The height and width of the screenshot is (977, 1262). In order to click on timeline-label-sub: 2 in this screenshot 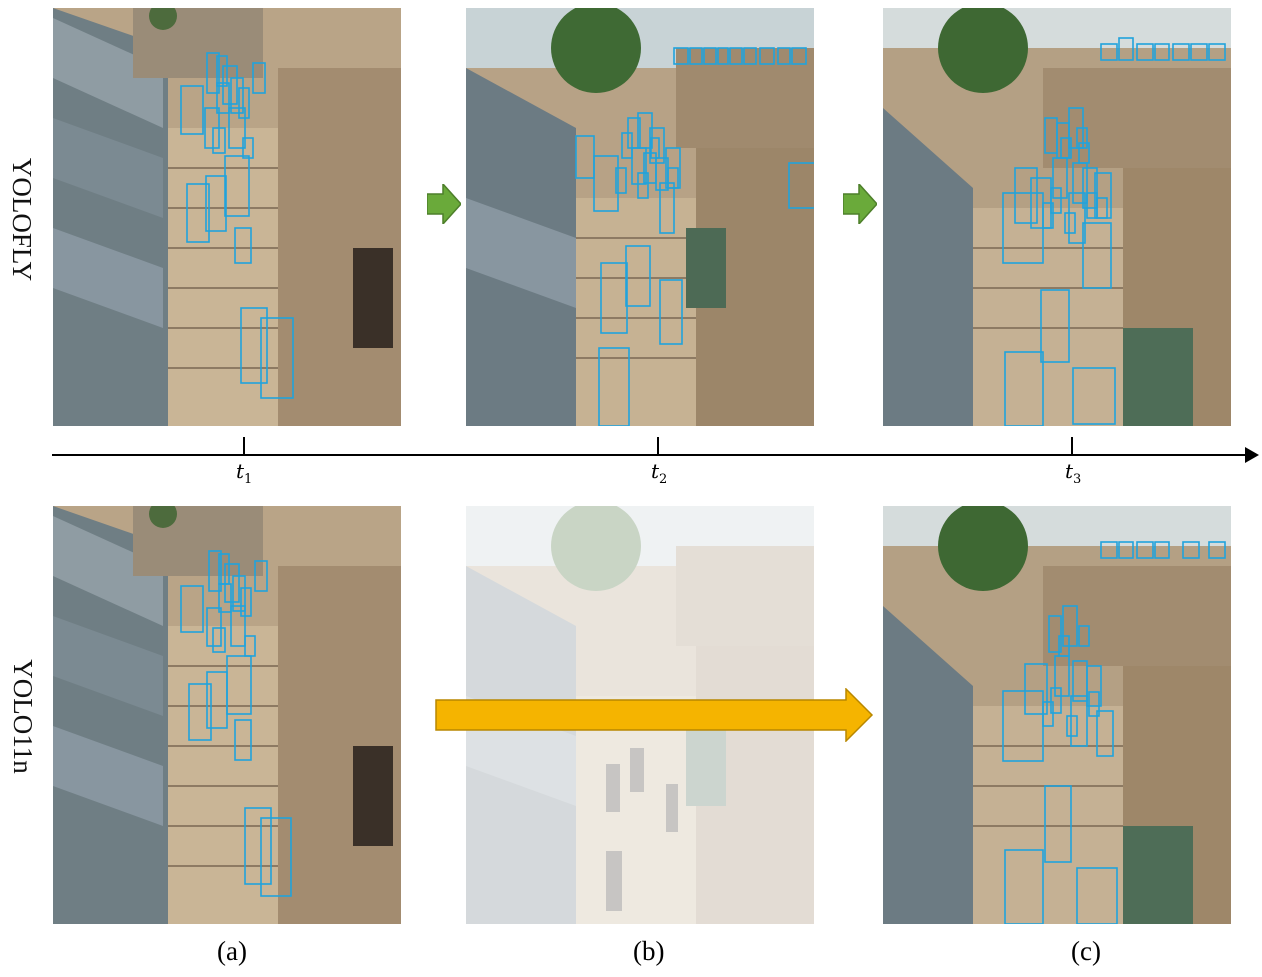, I will do `click(663, 479)`.